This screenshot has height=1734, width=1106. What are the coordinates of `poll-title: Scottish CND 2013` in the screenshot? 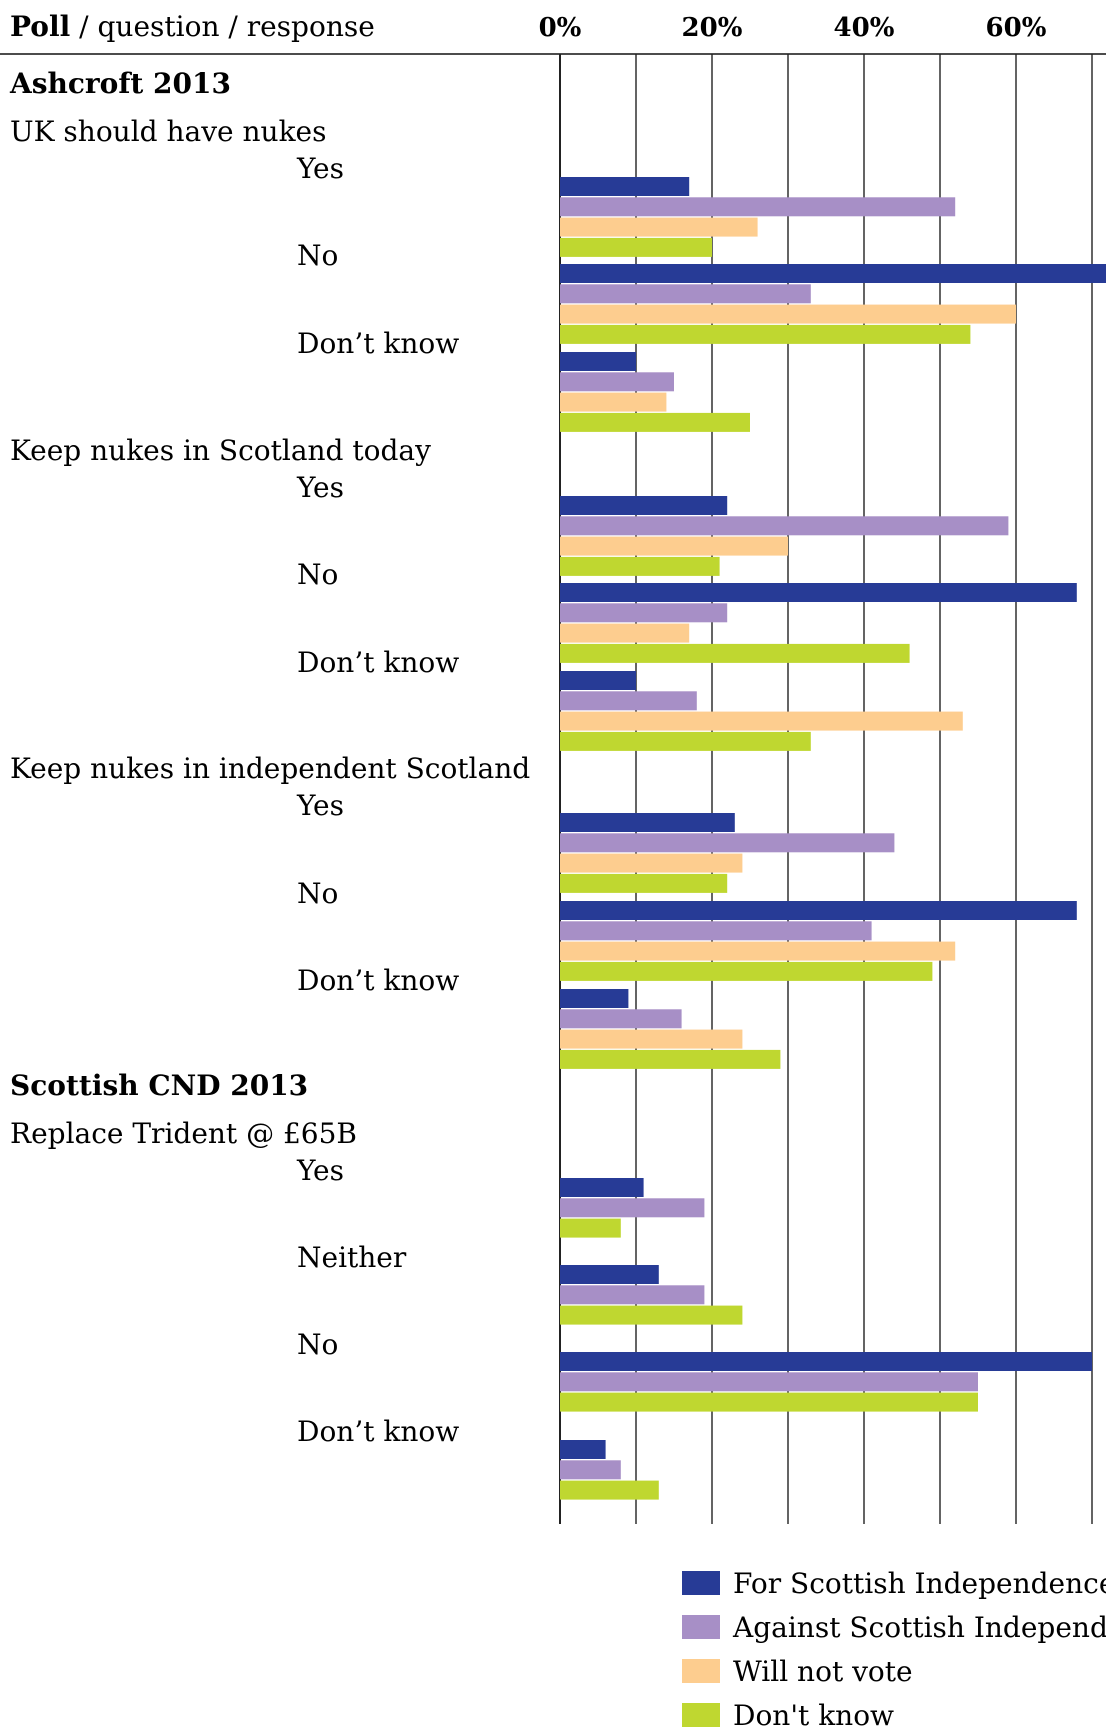 It's located at (159, 1085).